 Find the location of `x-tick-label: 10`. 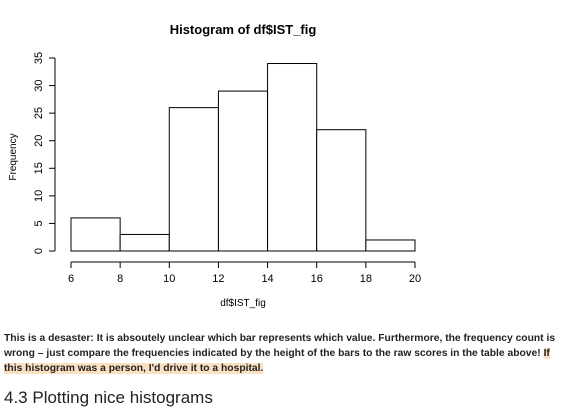

x-tick-label: 10 is located at coordinates (169, 279).